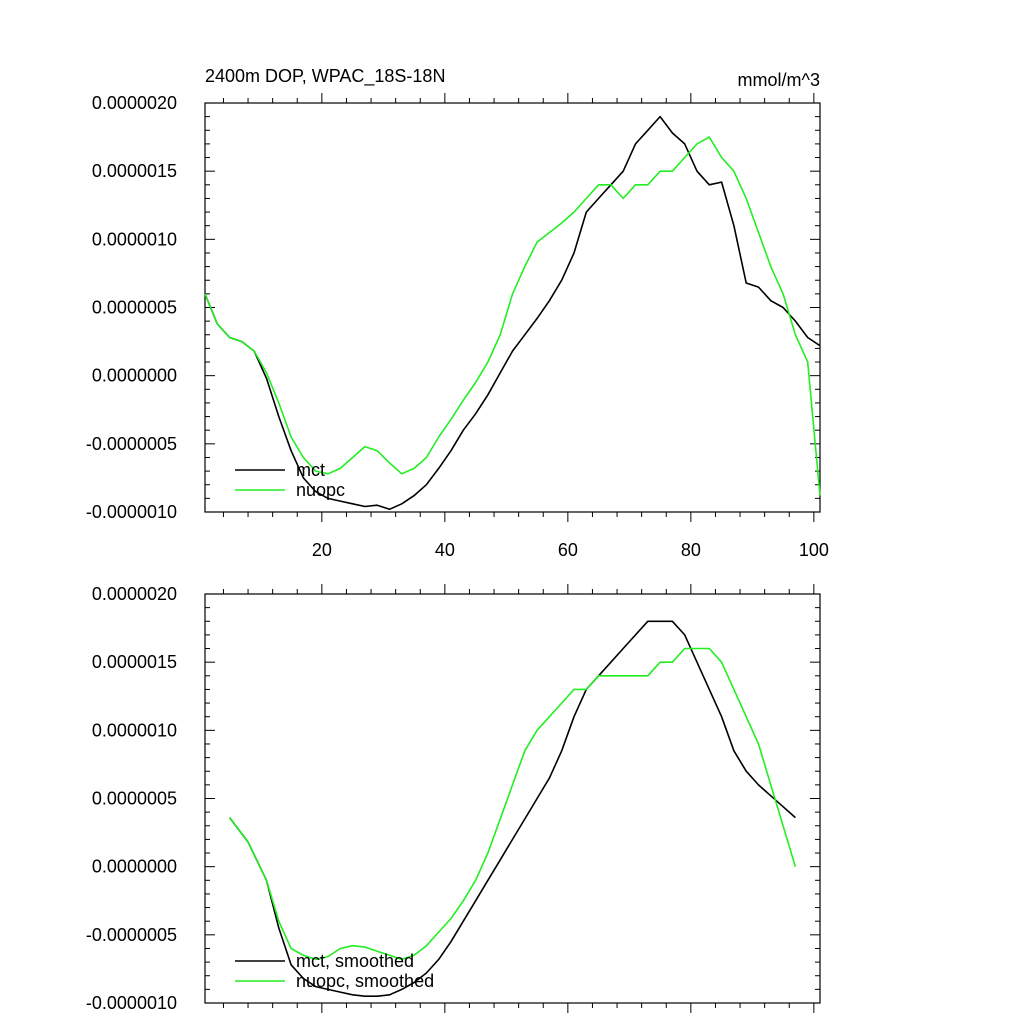 This screenshot has height=1024, width=1024. Describe the element at coordinates (691, 550) in the screenshot. I see `x-tick-label: 80` at that location.